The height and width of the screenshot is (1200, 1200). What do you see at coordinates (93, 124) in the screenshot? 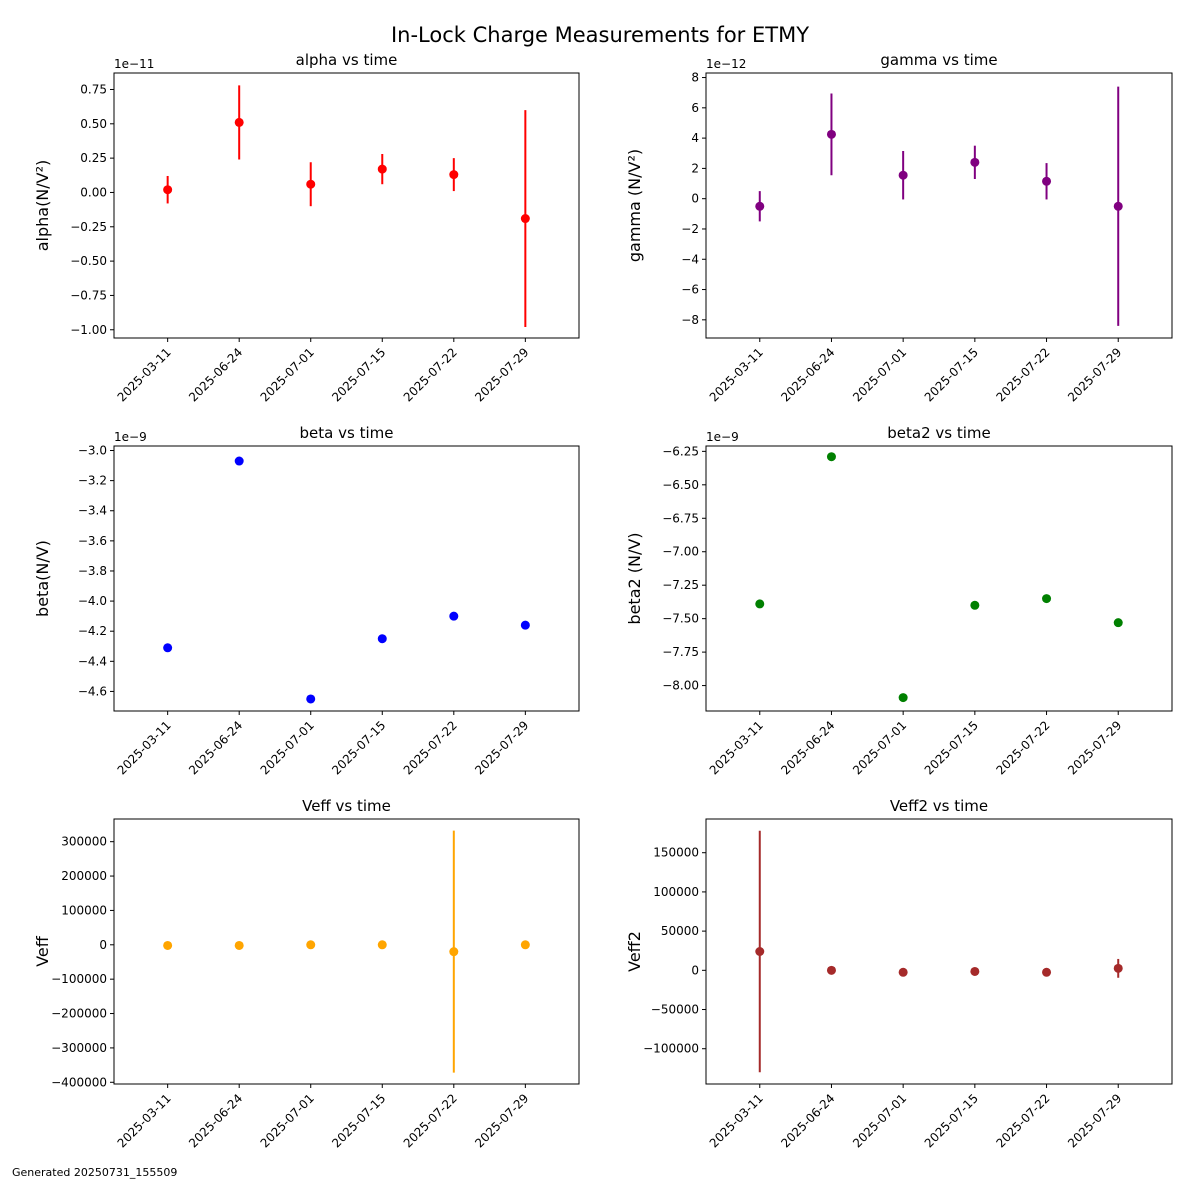
I see `y-tick-label: 0.50` at bounding box center [93, 124].